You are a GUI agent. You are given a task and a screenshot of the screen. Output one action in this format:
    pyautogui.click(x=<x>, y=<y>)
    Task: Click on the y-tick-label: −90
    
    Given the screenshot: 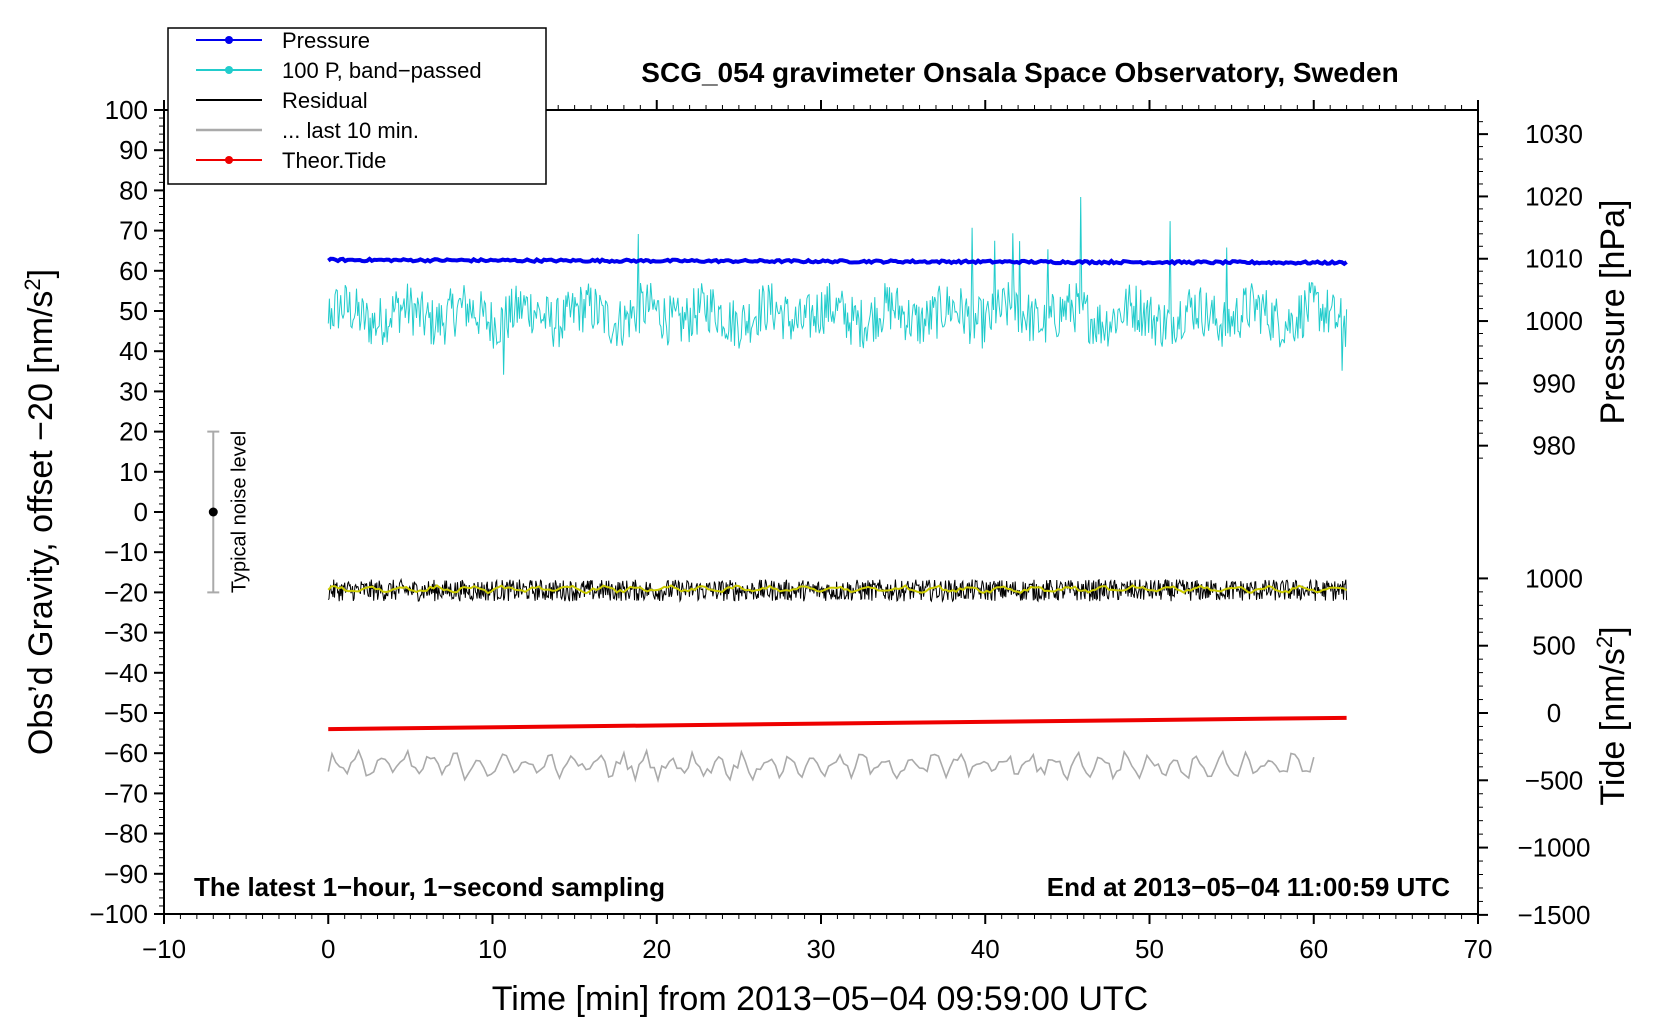 What is the action you would take?
    pyautogui.click(x=126, y=874)
    